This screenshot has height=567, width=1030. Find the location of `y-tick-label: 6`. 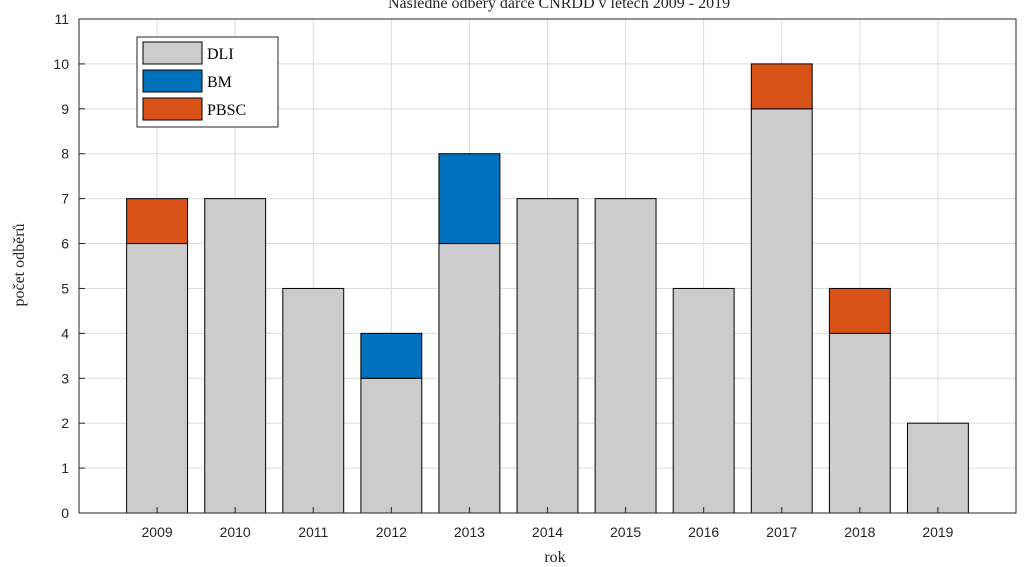

y-tick-label: 6 is located at coordinates (65, 244).